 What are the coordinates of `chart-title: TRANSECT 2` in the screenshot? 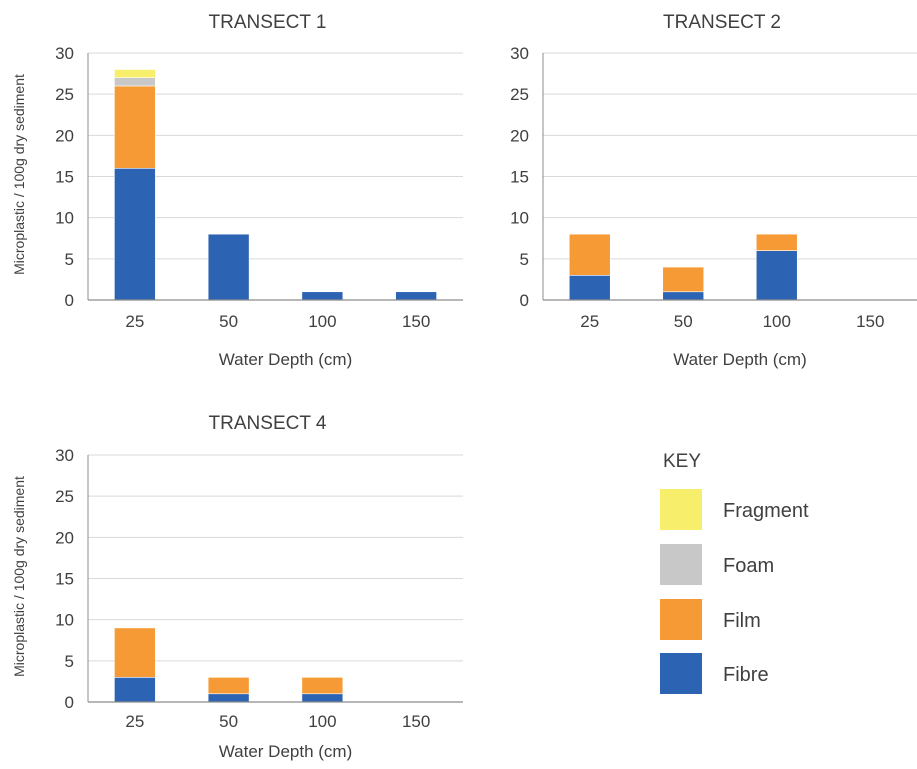 It's located at (722, 22).